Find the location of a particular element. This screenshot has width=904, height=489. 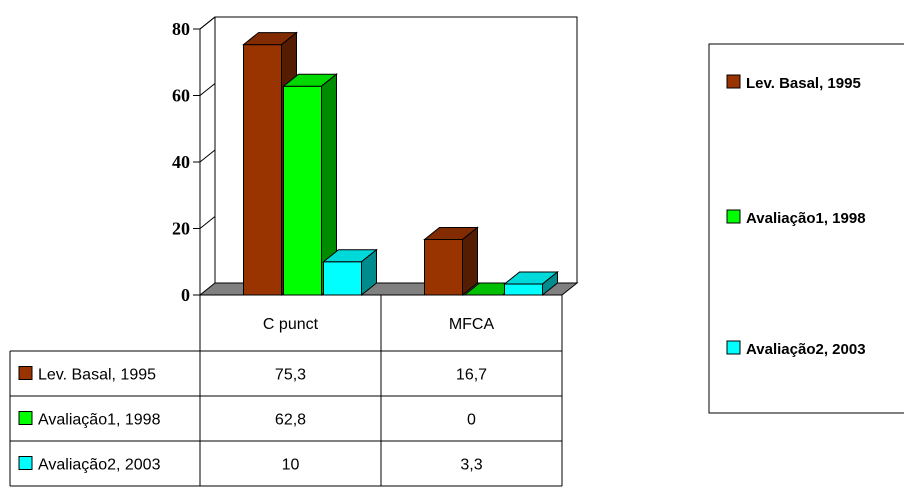

y-tick-label: 80 is located at coordinates (181, 29).